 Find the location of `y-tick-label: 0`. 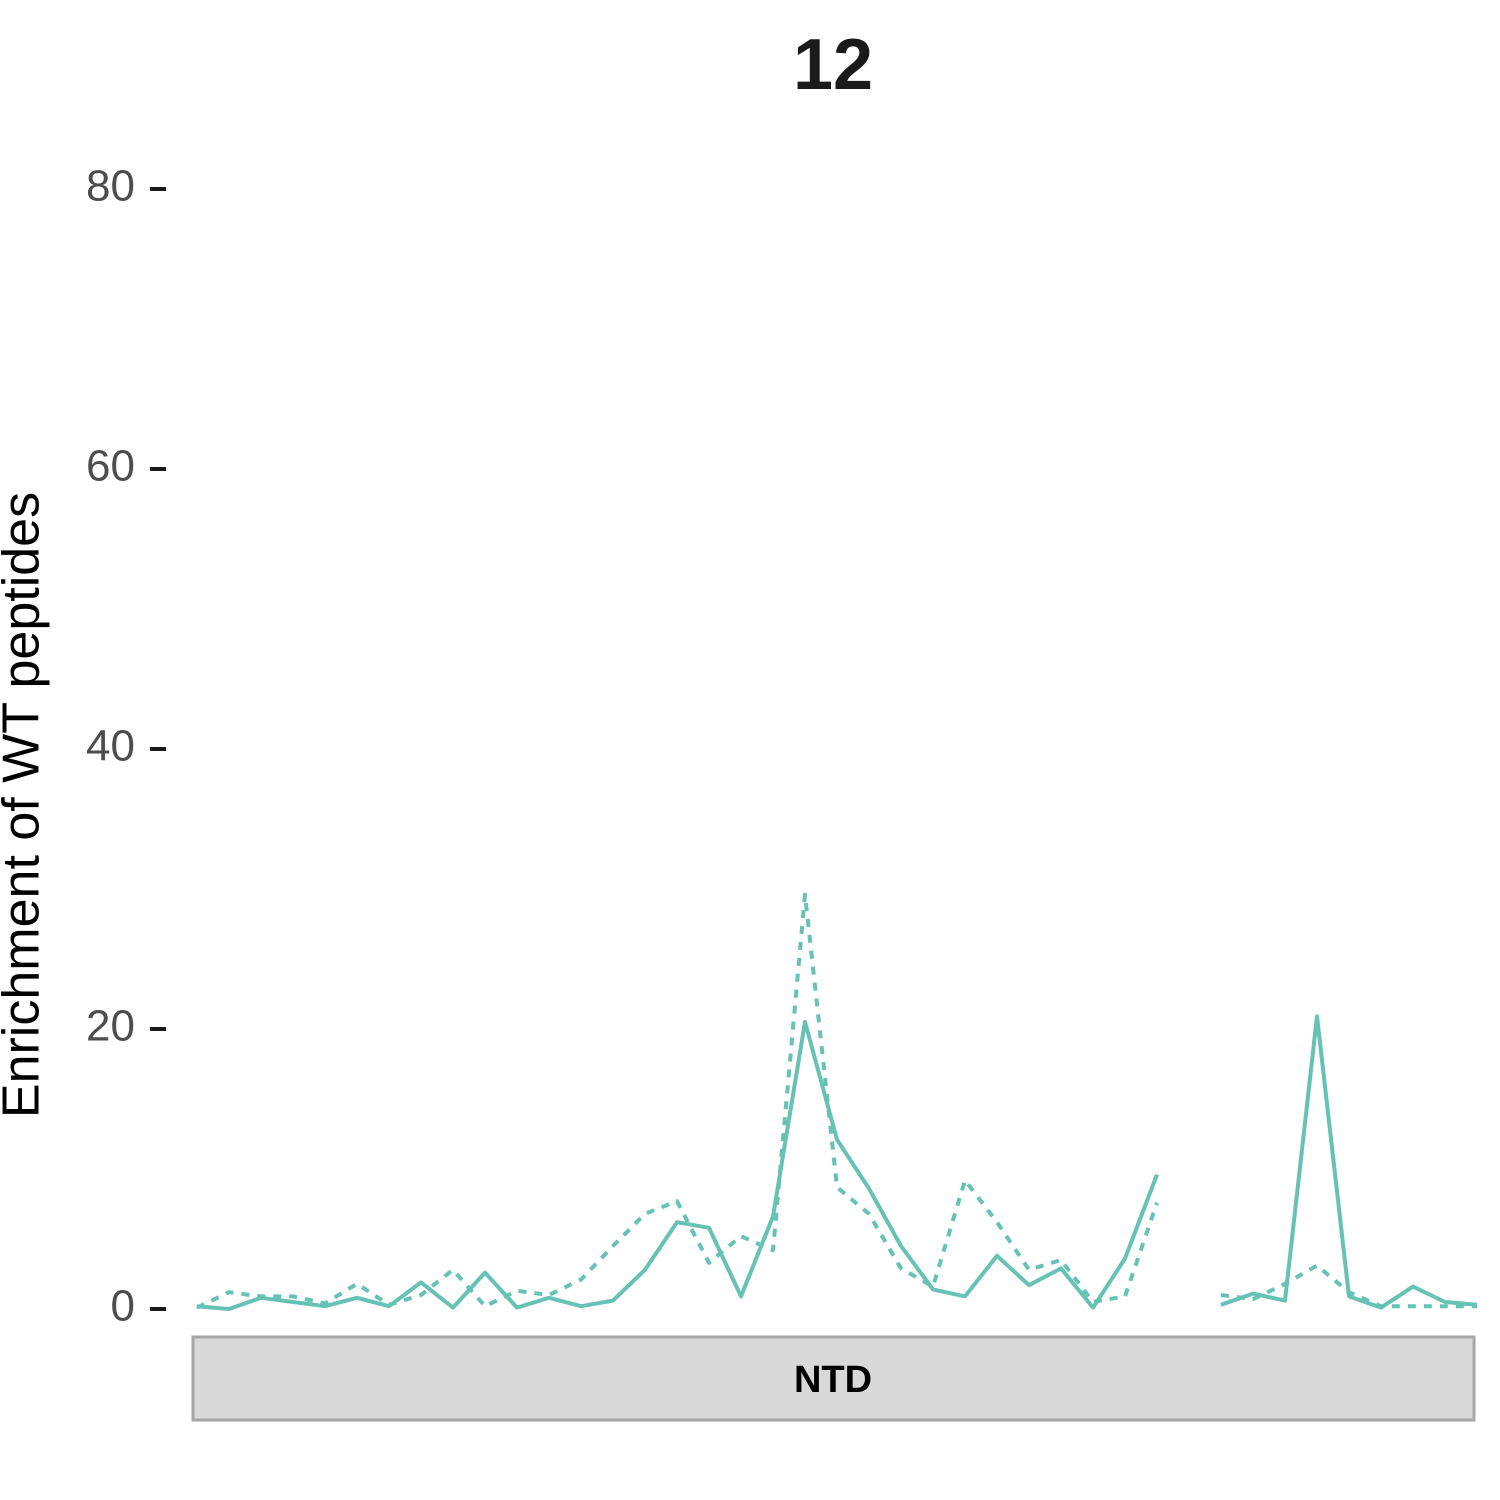

y-tick-label: 0 is located at coordinates (123, 1306).